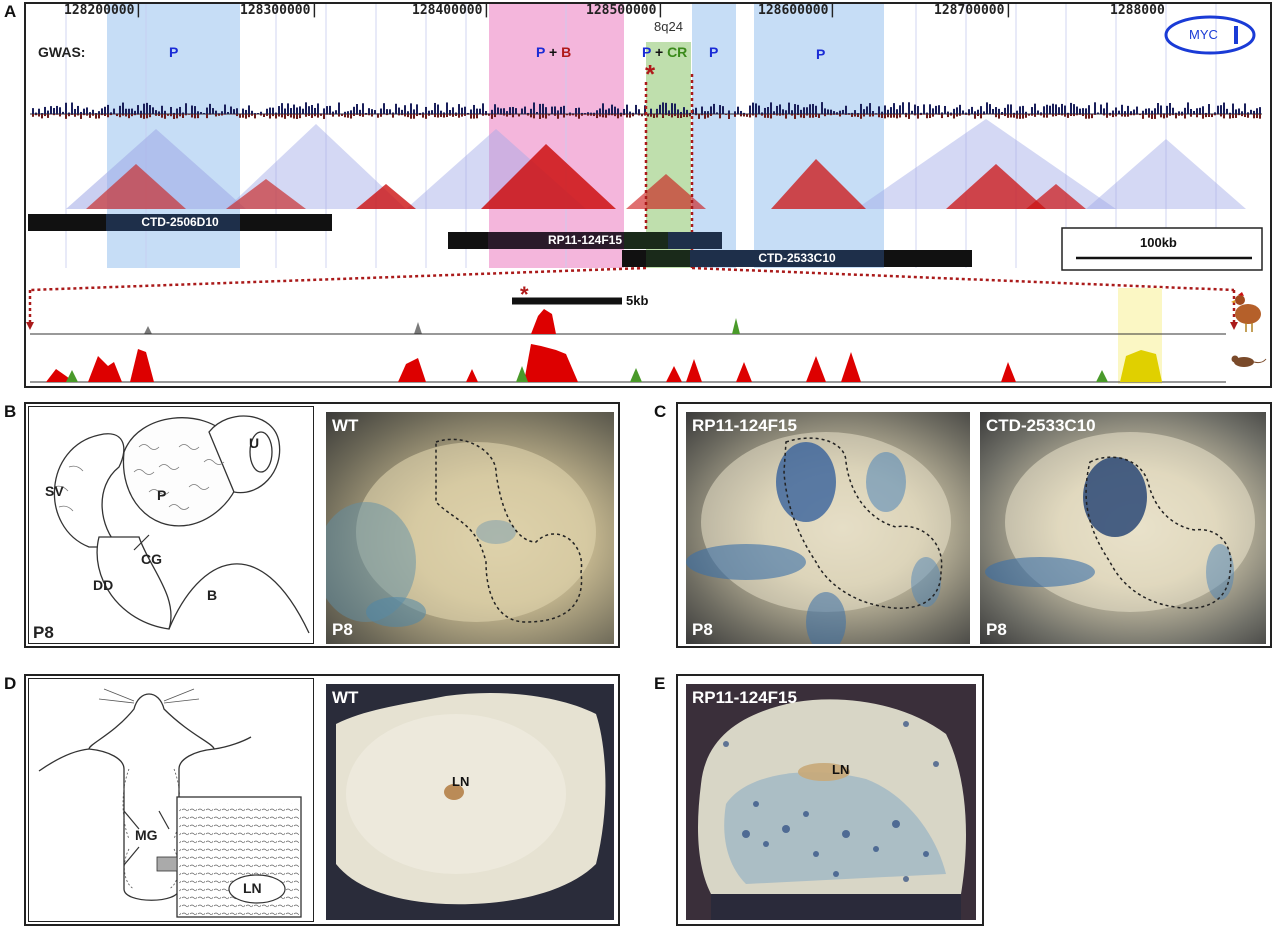  Describe the element at coordinates (180, 222) in the screenshot. I see `clone-bar-ctd-2506d10: CTD-2506D10` at that location.